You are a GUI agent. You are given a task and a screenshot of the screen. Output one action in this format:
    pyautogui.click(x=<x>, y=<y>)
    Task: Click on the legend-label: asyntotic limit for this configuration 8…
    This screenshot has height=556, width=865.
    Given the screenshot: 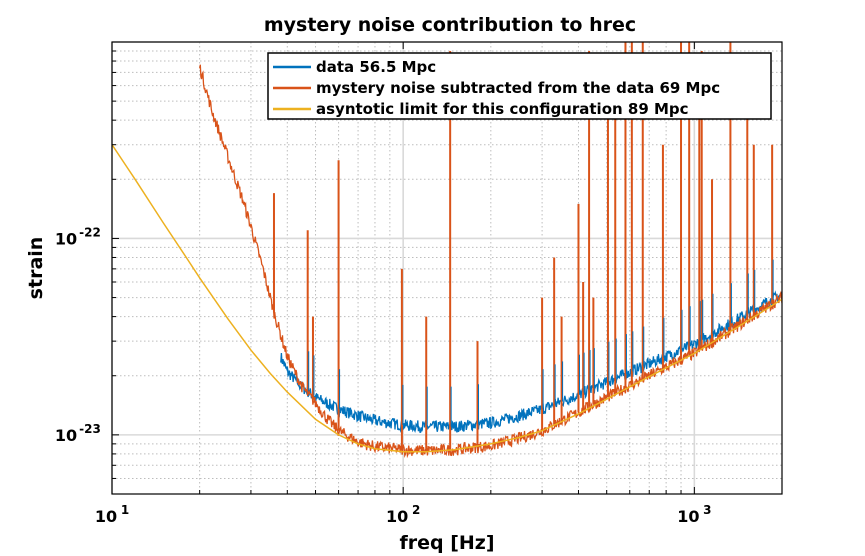 What is the action you would take?
    pyautogui.click(x=502, y=109)
    